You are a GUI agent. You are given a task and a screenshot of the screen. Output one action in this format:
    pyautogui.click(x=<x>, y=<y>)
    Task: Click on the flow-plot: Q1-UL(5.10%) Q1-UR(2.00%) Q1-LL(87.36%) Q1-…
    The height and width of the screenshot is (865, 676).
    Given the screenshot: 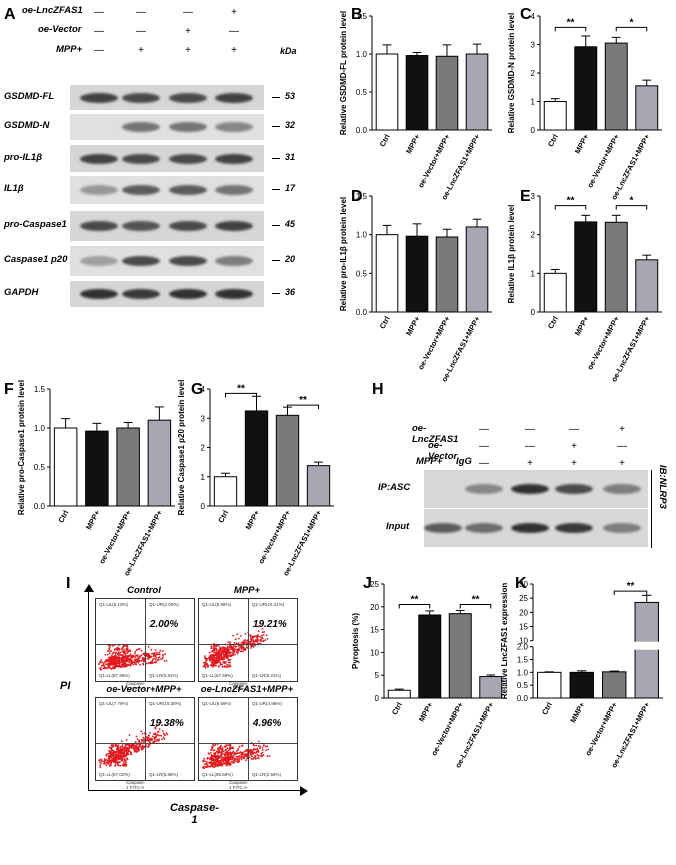 What is the action you would take?
    pyautogui.click(x=145, y=640)
    